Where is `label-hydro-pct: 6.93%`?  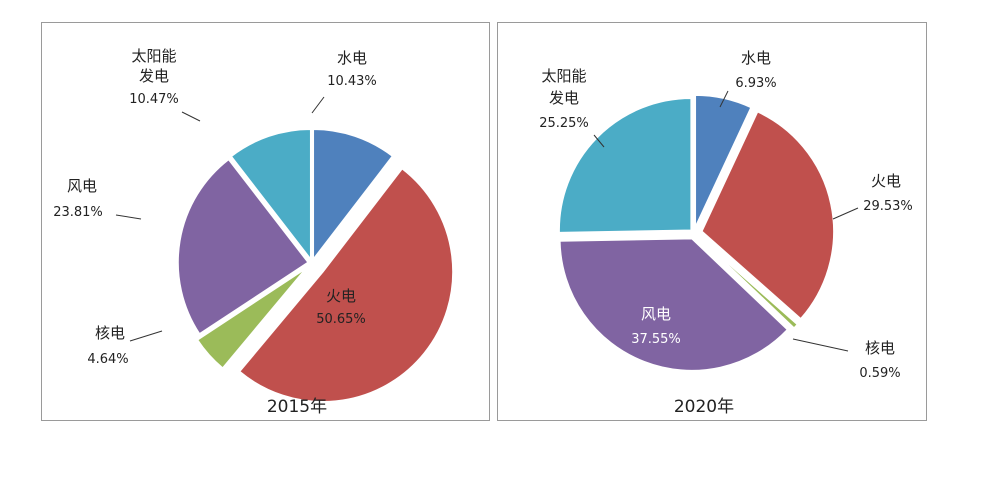
label-hydro-pct: 6.93% is located at coordinates (755, 83).